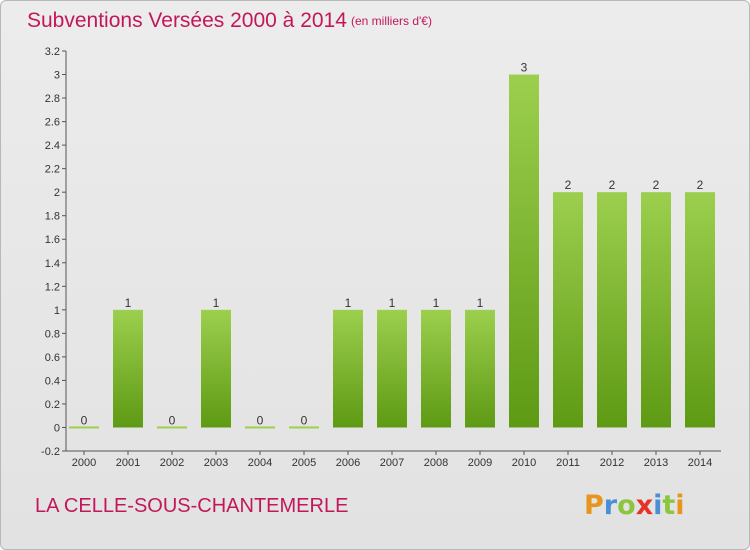 The width and height of the screenshot is (750, 550). I want to click on x-tick-label-2005: 2005, so click(304, 463).